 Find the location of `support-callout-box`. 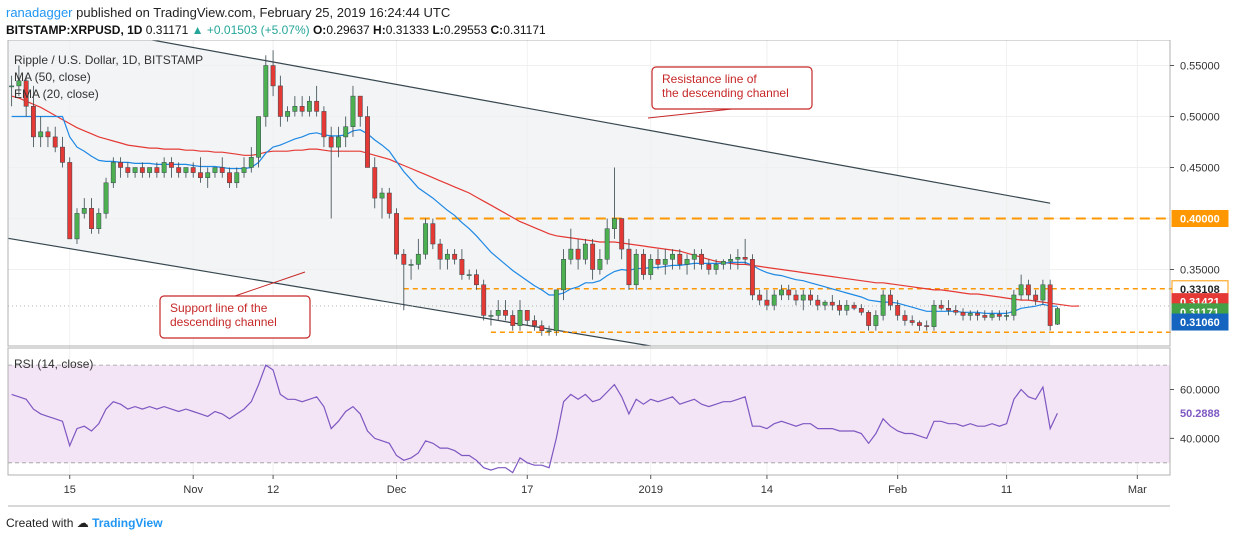

support-callout-box is located at coordinates (235, 317).